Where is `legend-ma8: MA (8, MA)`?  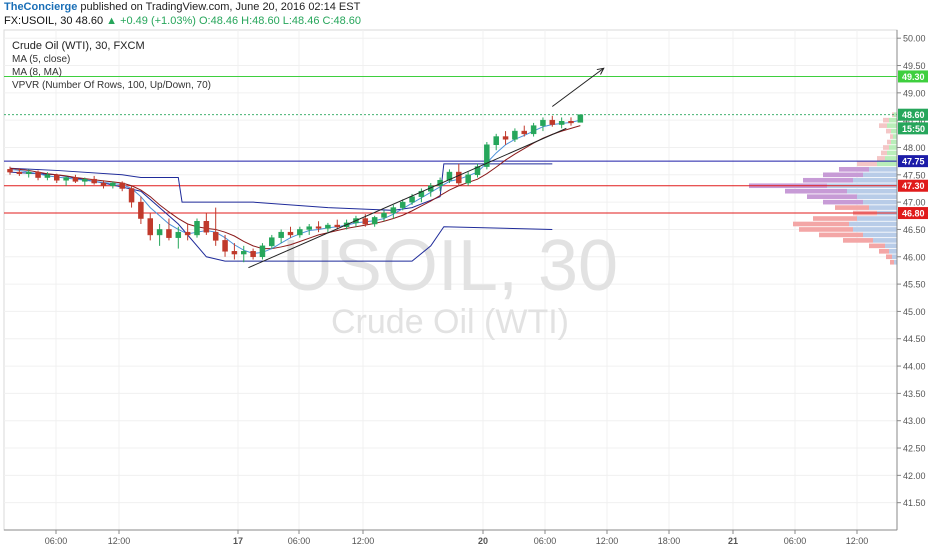
legend-ma8: MA (8, MA) is located at coordinates (37, 72).